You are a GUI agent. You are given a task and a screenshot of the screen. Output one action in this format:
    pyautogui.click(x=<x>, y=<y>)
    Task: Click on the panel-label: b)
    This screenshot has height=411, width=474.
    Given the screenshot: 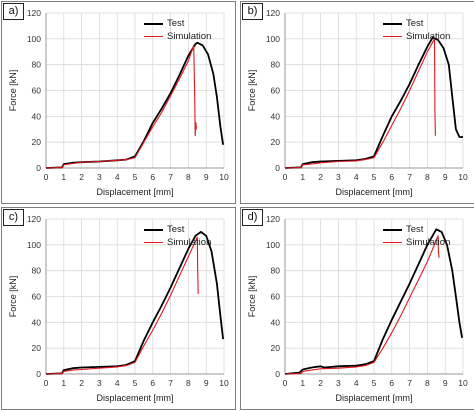 What is the action you would take?
    pyautogui.click(x=252, y=11)
    